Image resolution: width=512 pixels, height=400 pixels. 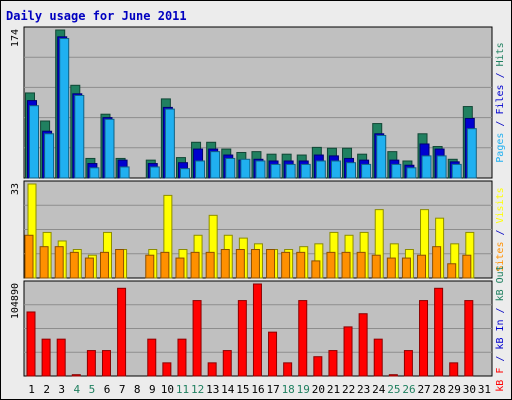 I want to click on legend-entry: Hits, so click(x=500, y=54).